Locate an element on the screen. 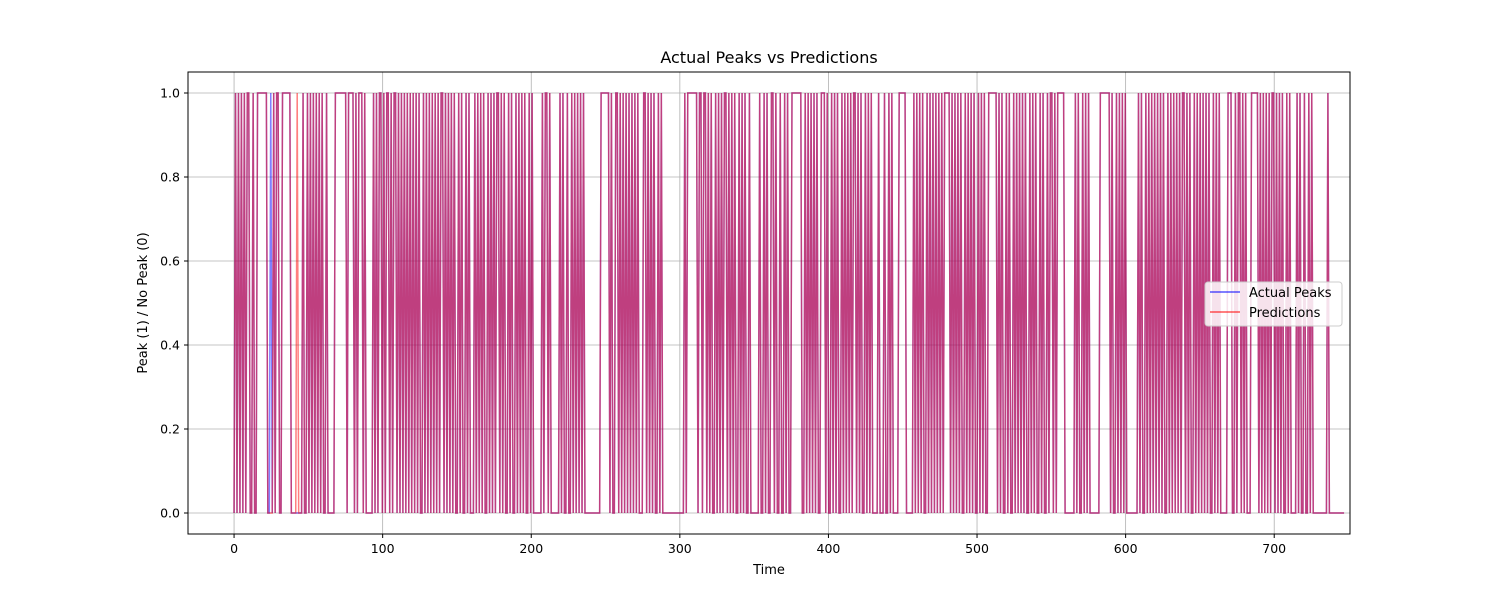 The image size is (1500, 600). x-tick-label: 700 is located at coordinates (1274, 548).